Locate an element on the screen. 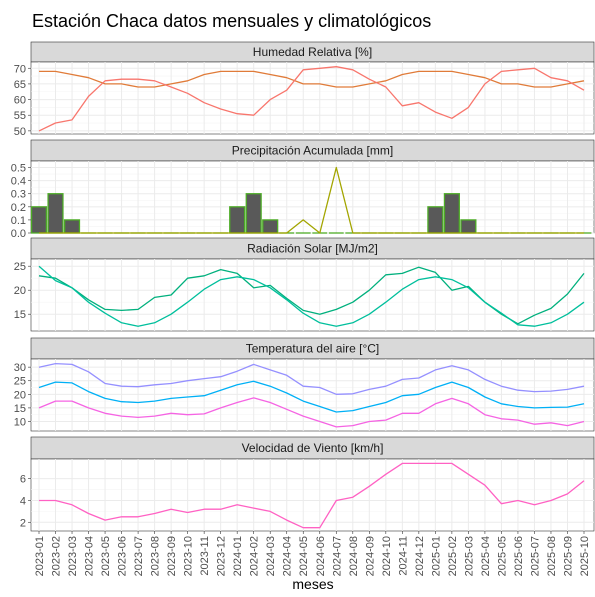 The image size is (595, 597). x-tick-label: 2023-09 is located at coordinates (172, 556).